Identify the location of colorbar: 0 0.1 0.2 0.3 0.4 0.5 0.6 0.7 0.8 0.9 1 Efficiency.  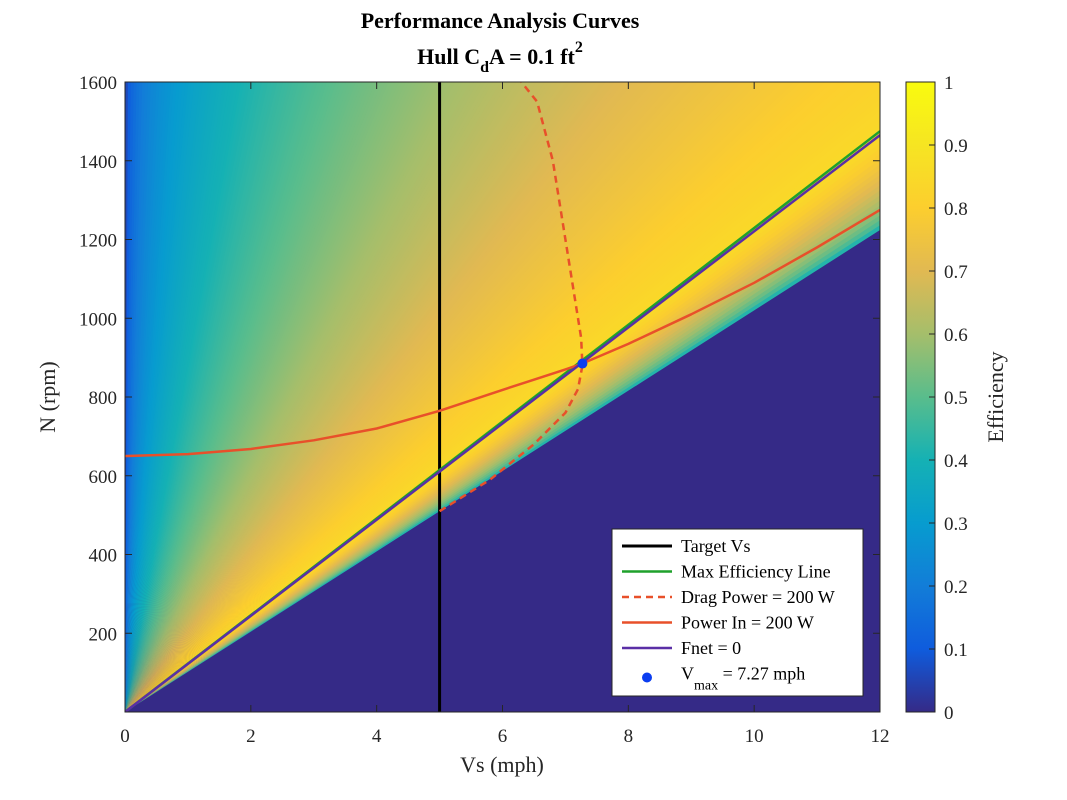
(956, 398).